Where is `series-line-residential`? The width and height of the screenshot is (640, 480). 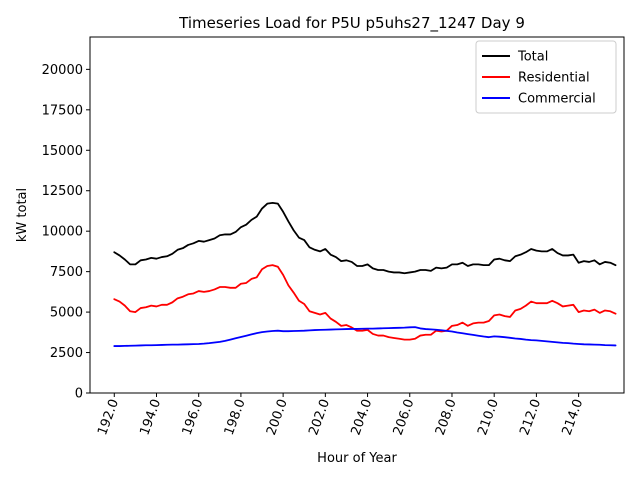
series-line-residential is located at coordinates (365, 302).